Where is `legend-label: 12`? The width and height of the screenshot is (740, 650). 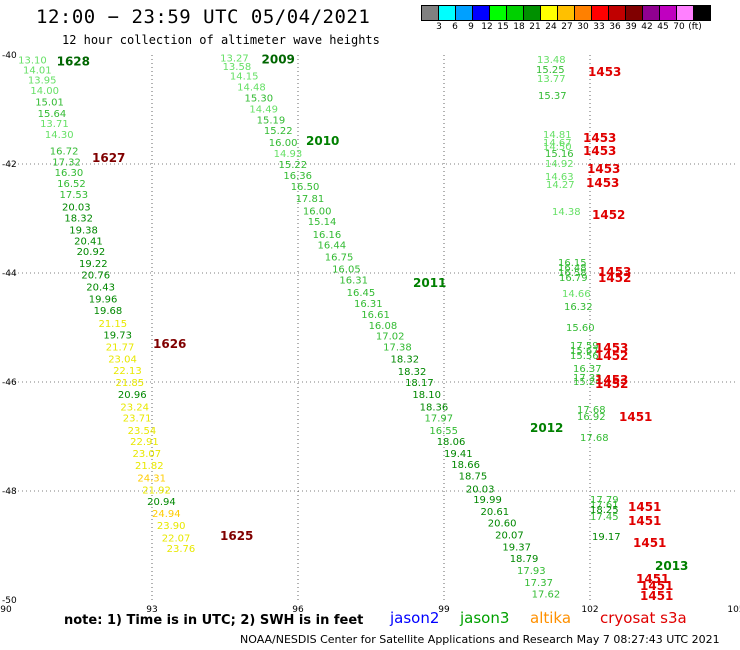
legend-label: 12 is located at coordinates (487, 27).